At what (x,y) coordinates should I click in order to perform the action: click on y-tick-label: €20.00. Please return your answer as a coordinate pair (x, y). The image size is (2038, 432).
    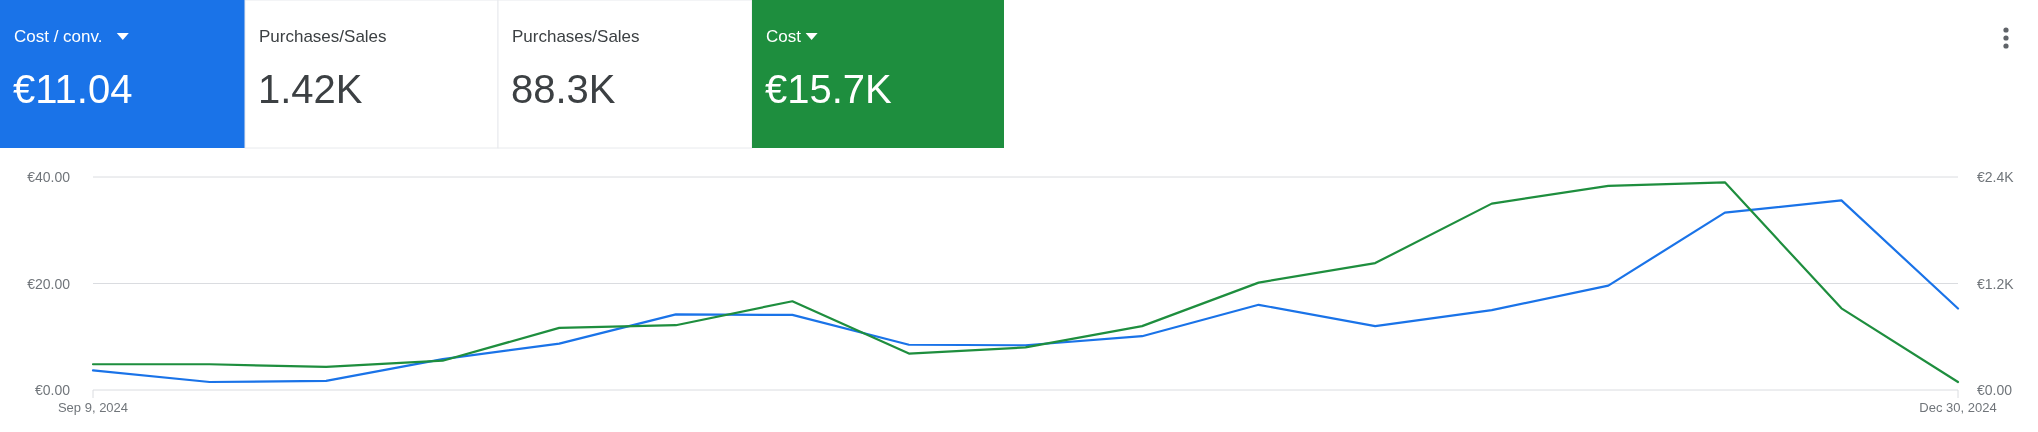
    Looking at the image, I should click on (49, 283).